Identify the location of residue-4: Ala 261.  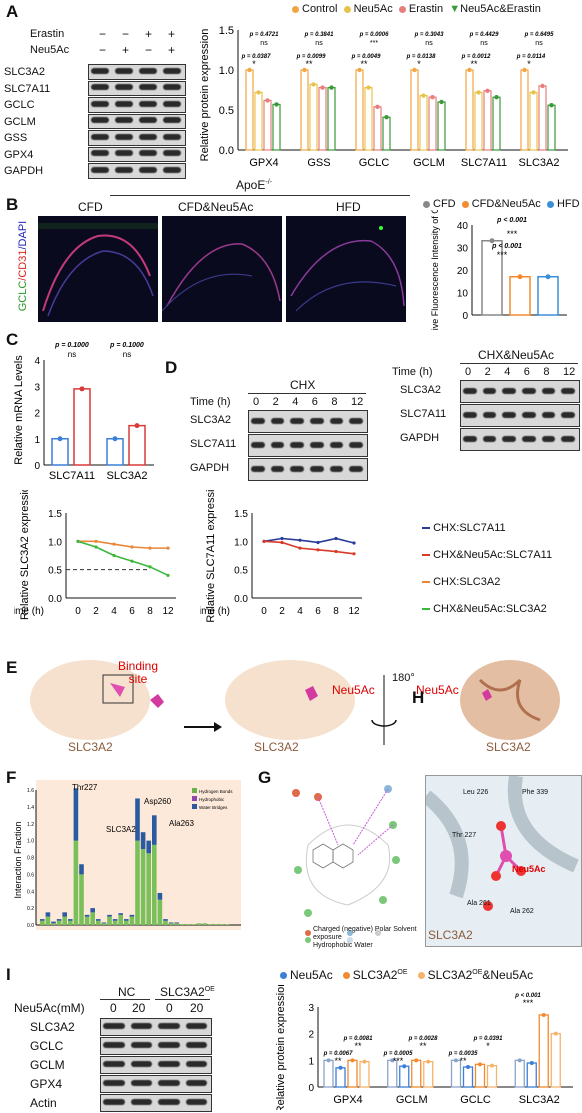
(479, 903).